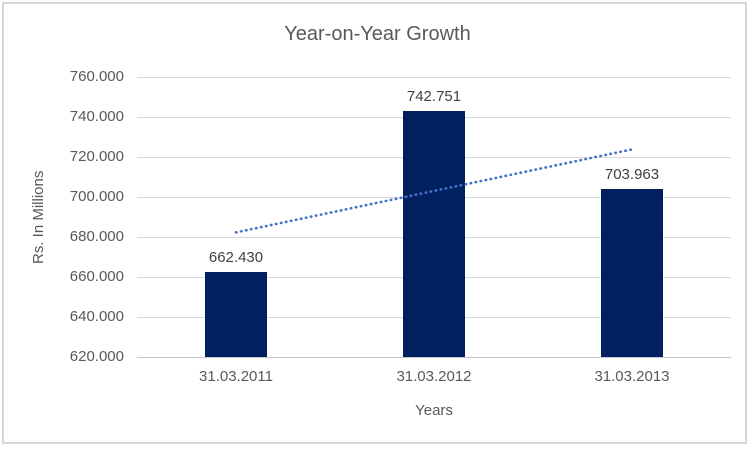 The height and width of the screenshot is (452, 755). I want to click on y-tick-label: 700.000, so click(96, 196).